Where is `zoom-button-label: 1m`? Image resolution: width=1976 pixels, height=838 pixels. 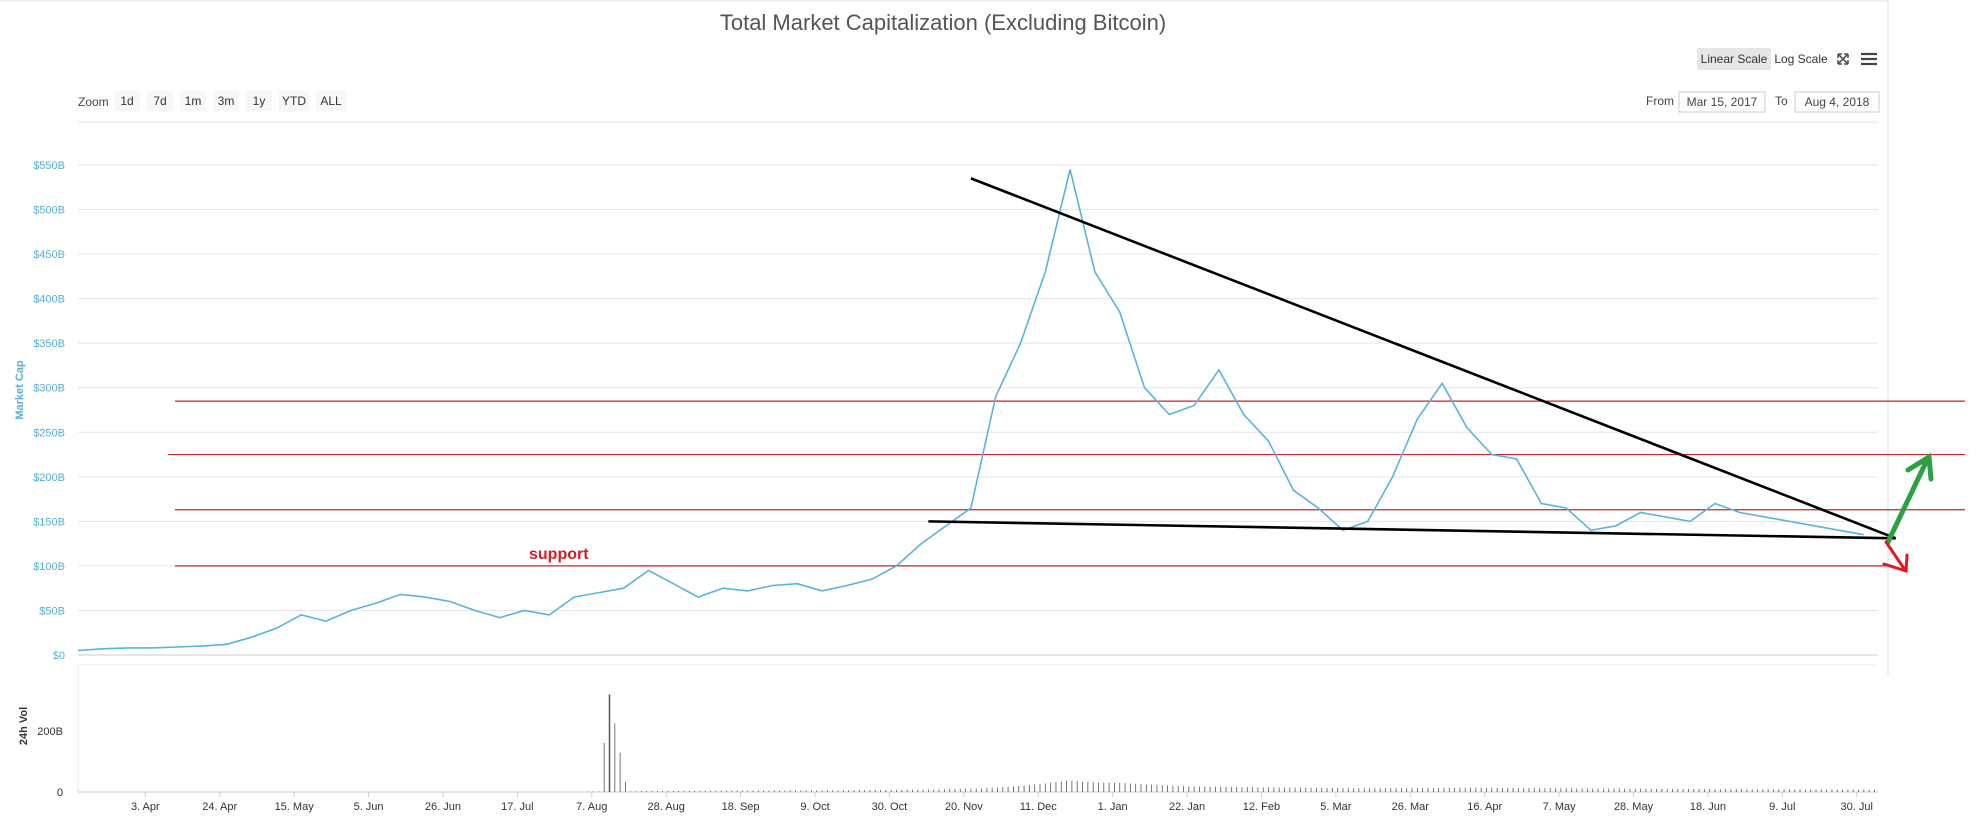
zoom-button-label: 1m is located at coordinates (193, 101).